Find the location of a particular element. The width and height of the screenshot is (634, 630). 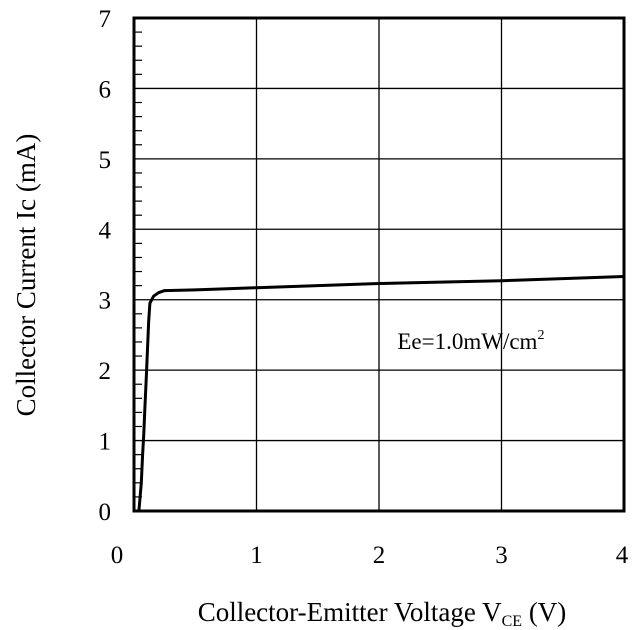

x-axis-title-unit: (V) is located at coordinates (544, 612).